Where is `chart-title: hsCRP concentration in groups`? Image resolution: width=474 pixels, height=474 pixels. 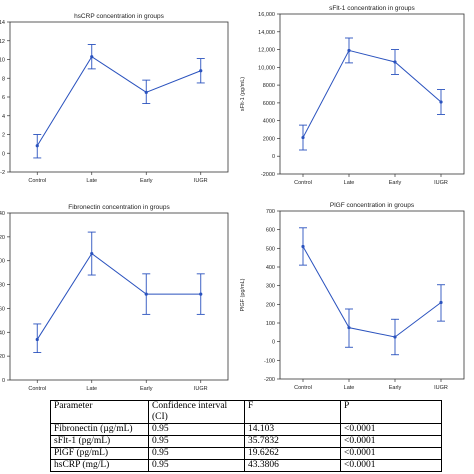
chart-title: hsCRP concentration in groups is located at coordinates (119, 16).